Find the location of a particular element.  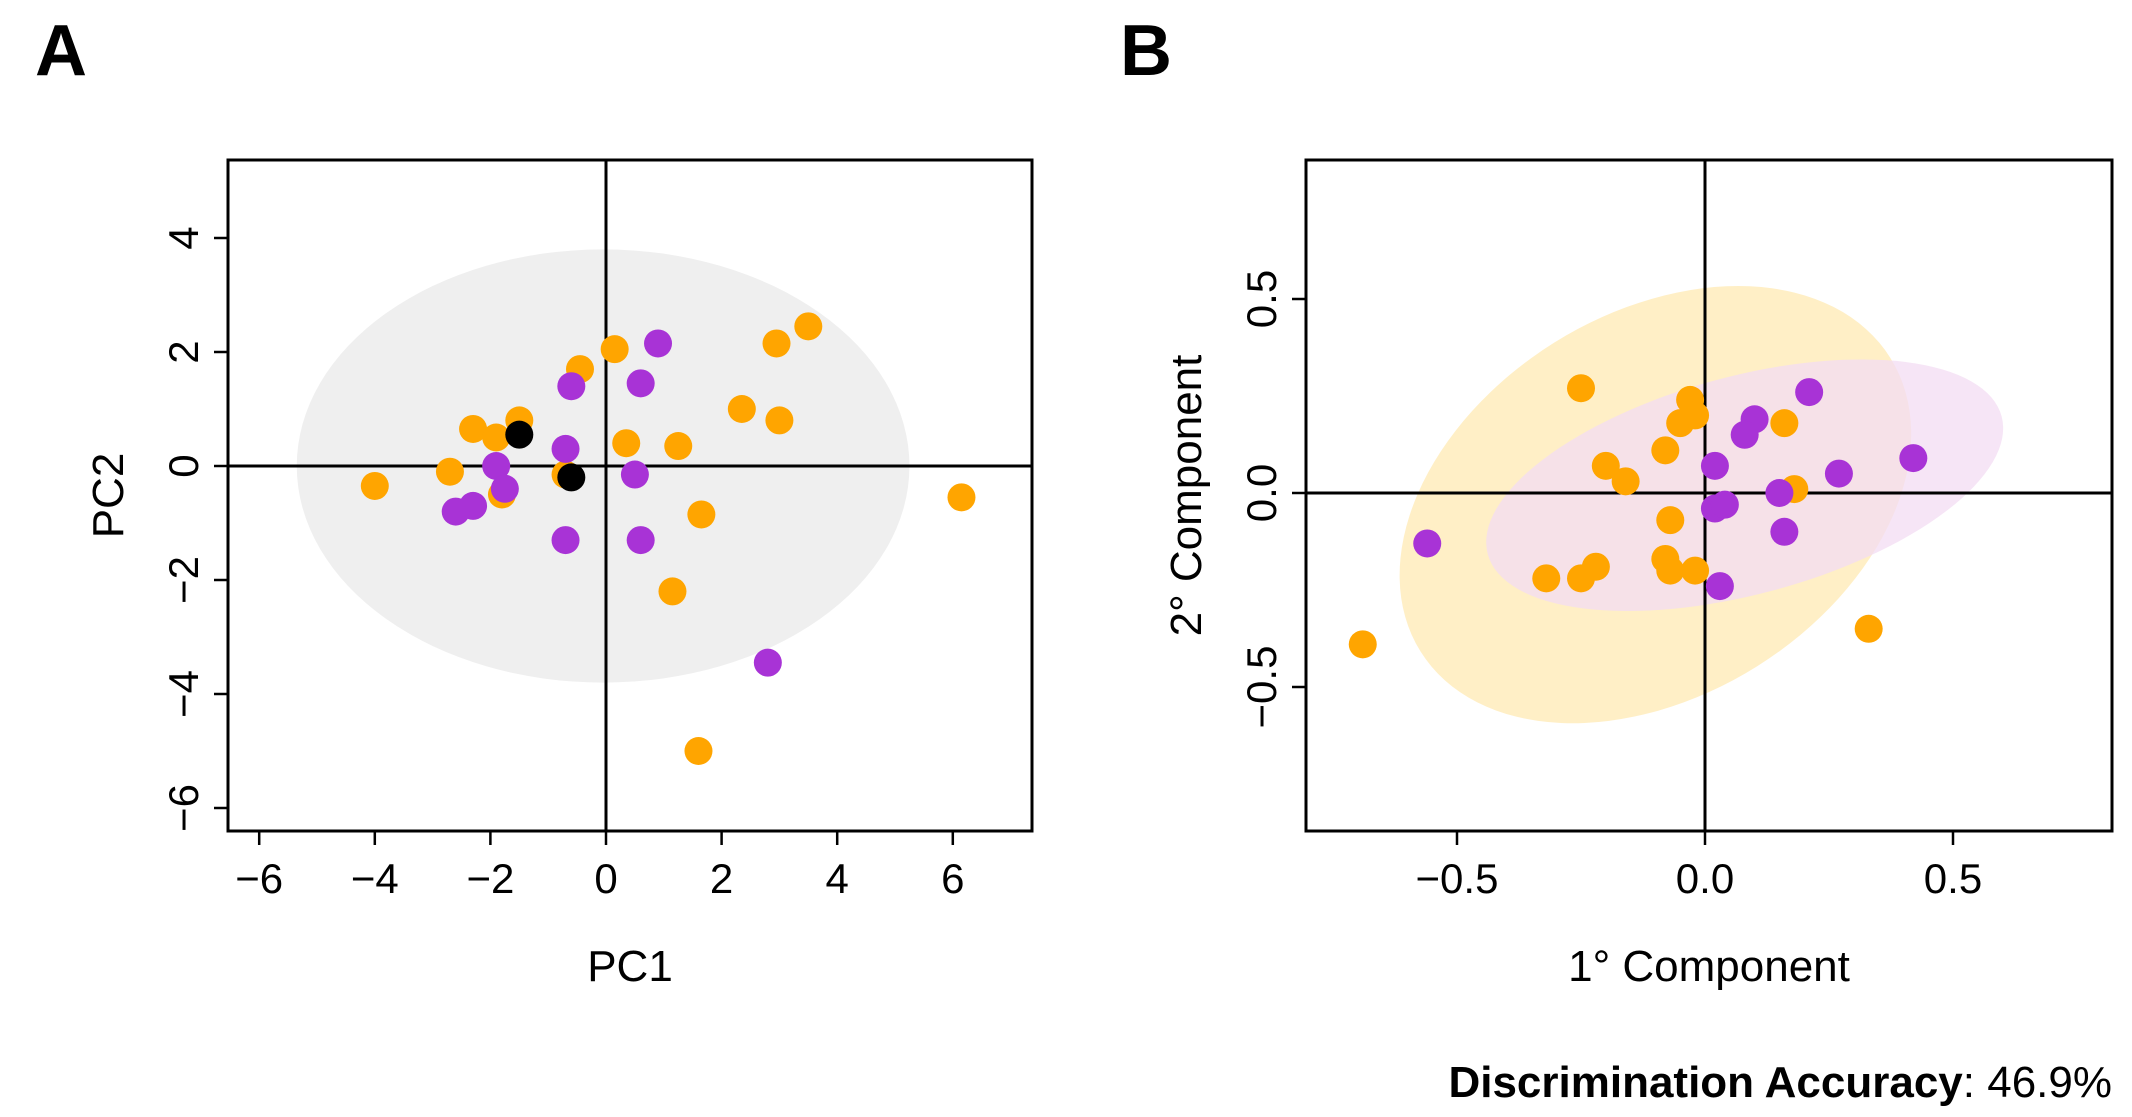

y-tick-label: −4 is located at coordinates (183, 694).